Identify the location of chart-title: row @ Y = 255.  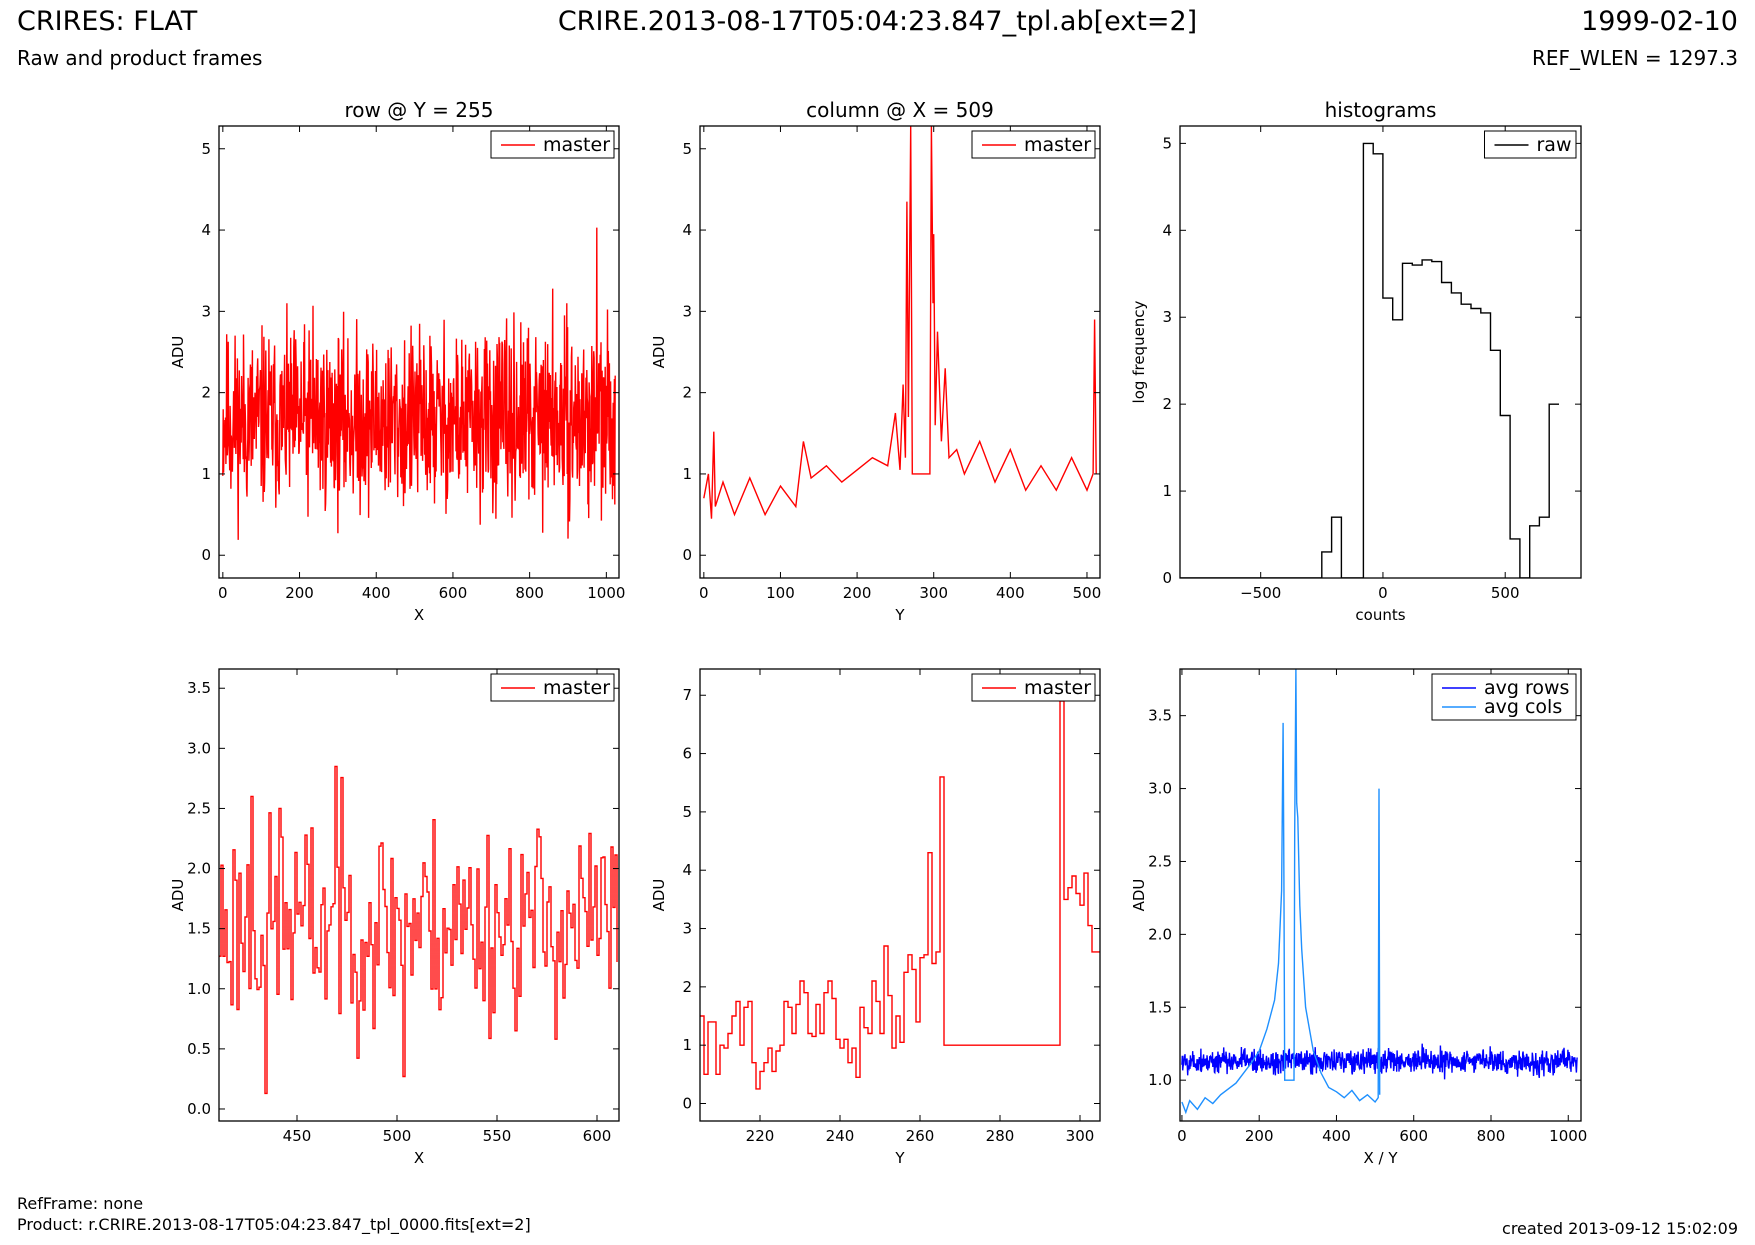
(419, 110).